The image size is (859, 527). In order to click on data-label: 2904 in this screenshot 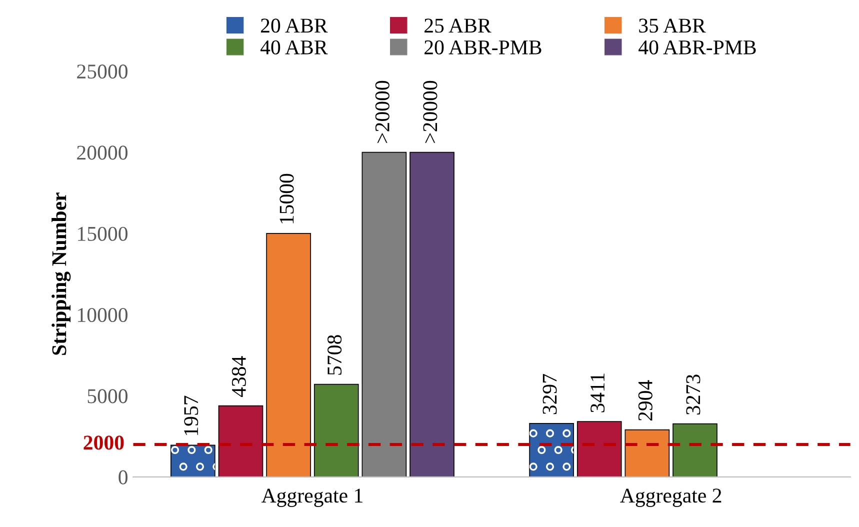, I will do `click(645, 400)`.